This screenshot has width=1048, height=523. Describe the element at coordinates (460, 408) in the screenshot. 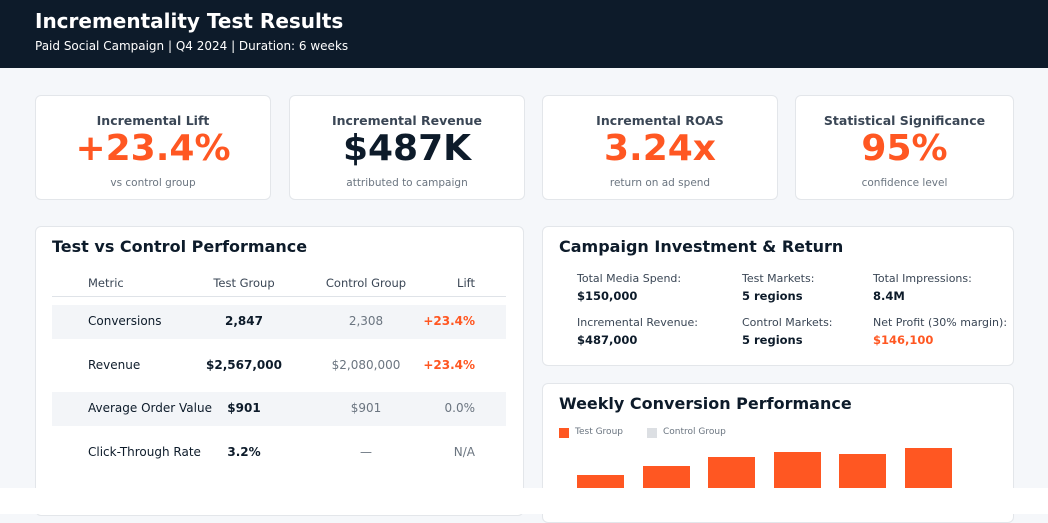

I see `table-cell: 0.0%` at that location.